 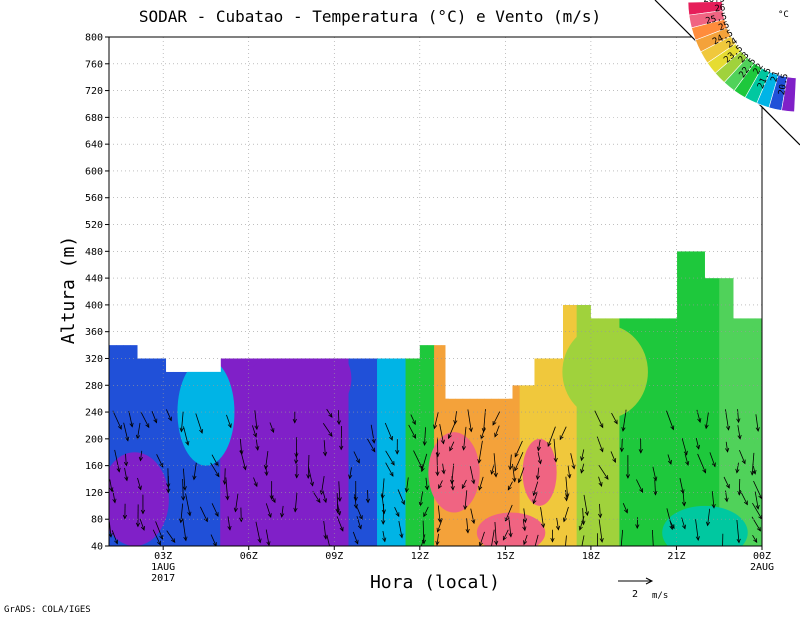 What do you see at coordinates (94, 38) in the screenshot?
I see `y-tick-label: 800` at bounding box center [94, 38].